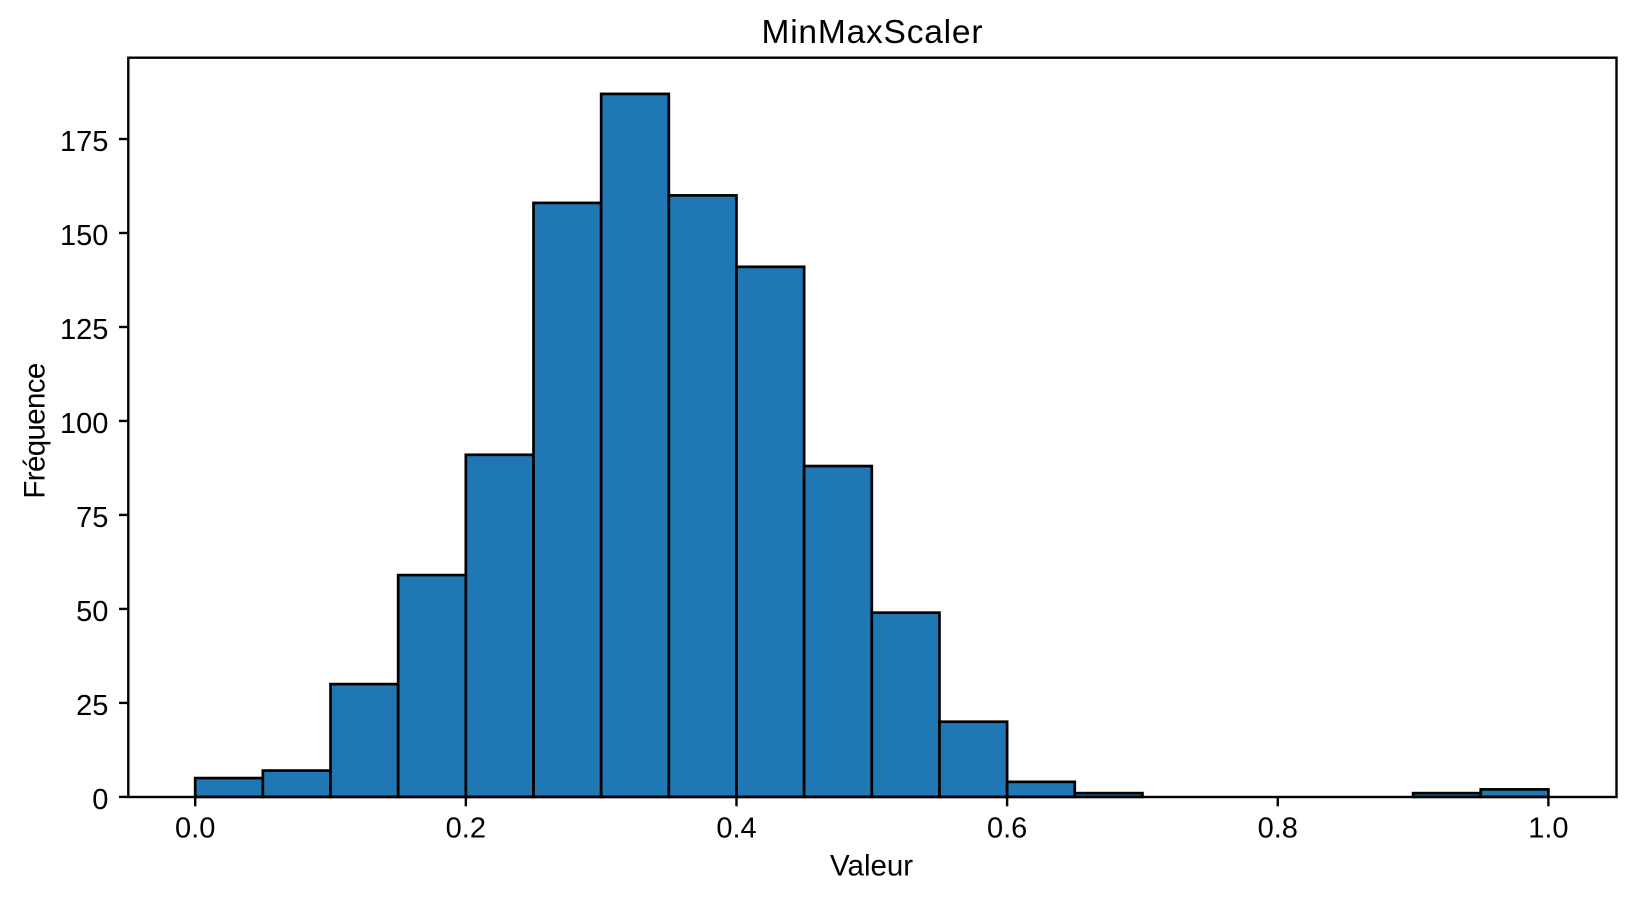 The image size is (1634, 898). What do you see at coordinates (1278, 828) in the screenshot?
I see `svg-text: 0.8` at bounding box center [1278, 828].